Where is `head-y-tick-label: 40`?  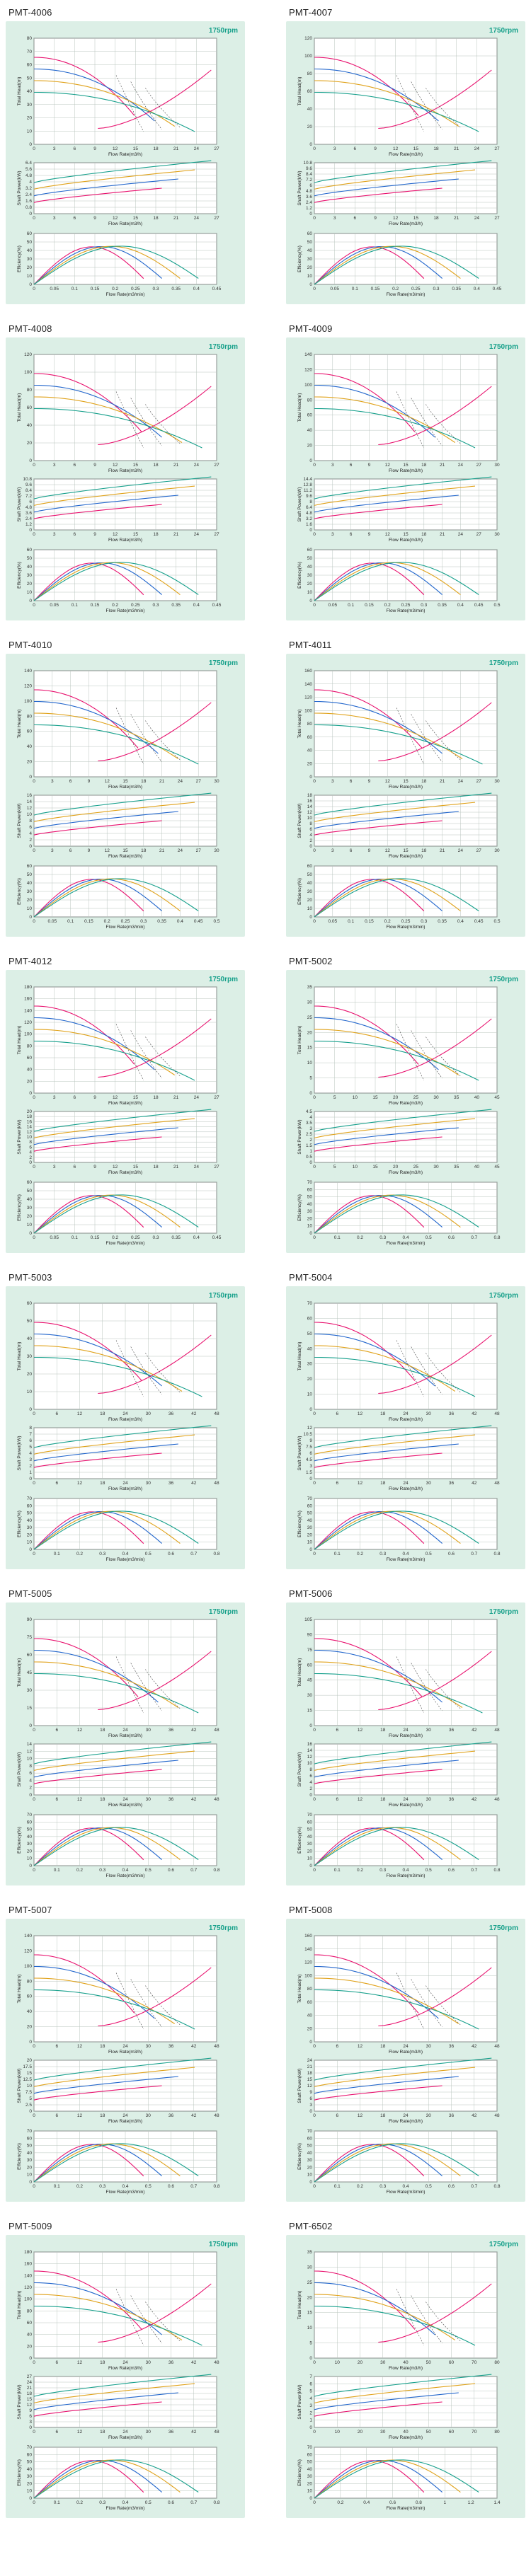
head-y-tick-label: 40 is located at coordinates (30, 1338).